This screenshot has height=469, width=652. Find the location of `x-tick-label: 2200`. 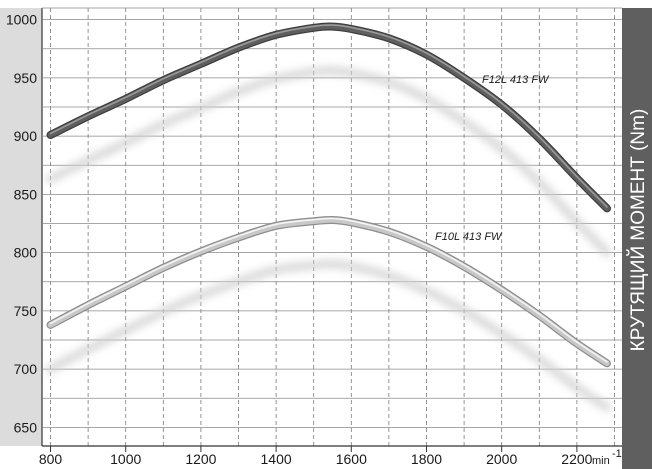

x-tick-label: 2200 is located at coordinates (576, 459).